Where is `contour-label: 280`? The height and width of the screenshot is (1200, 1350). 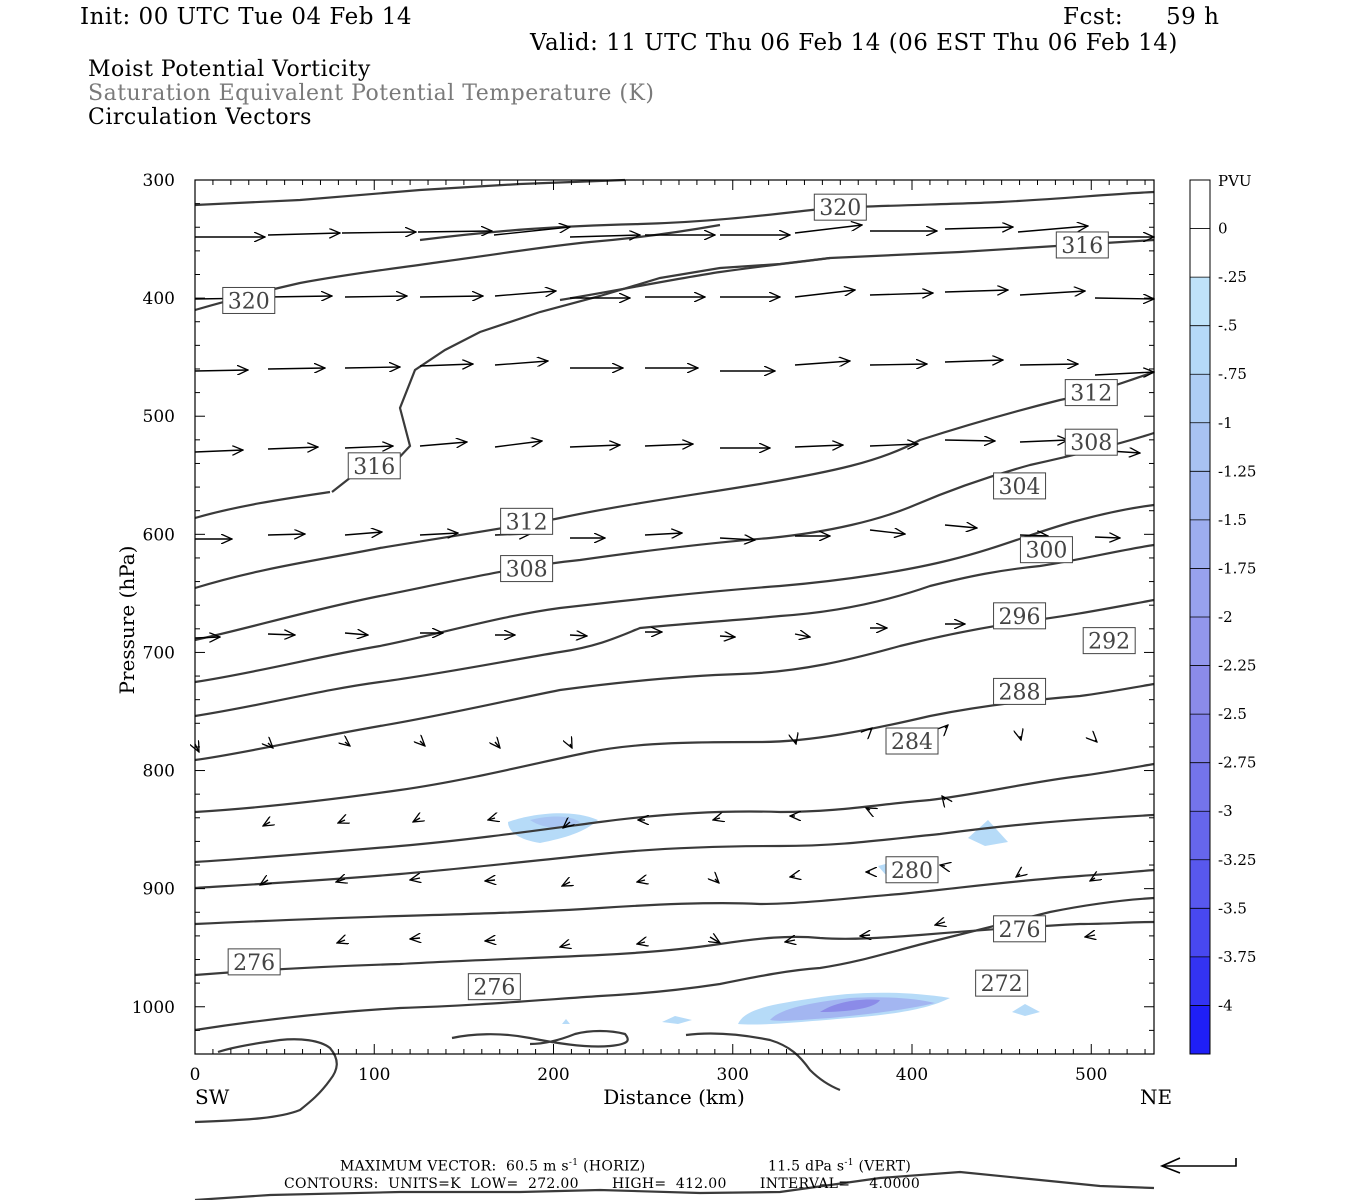 contour-label: 280 is located at coordinates (912, 870).